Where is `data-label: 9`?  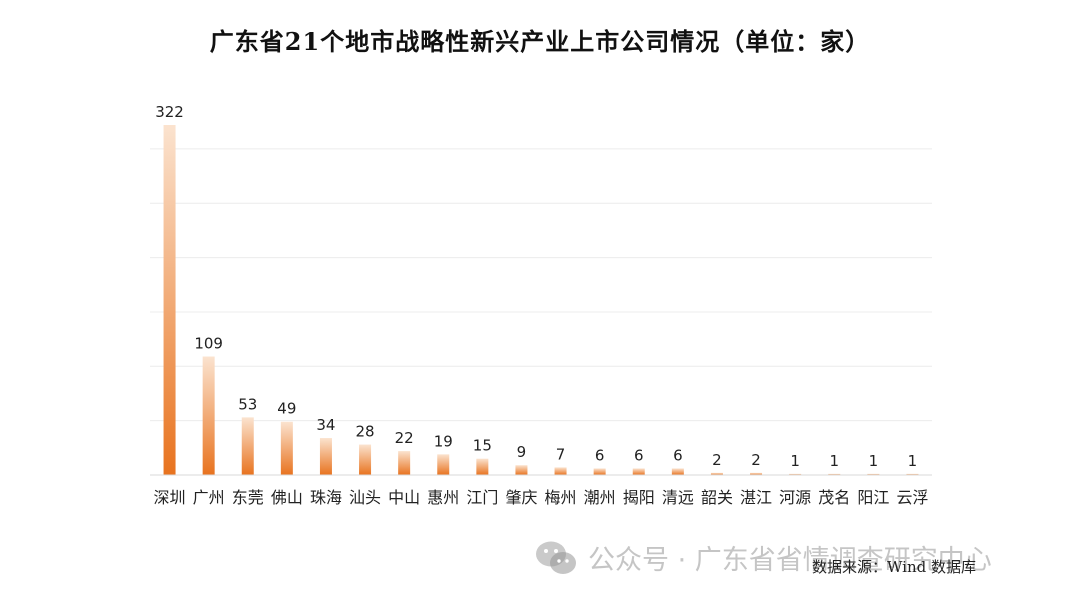 data-label: 9 is located at coordinates (522, 452).